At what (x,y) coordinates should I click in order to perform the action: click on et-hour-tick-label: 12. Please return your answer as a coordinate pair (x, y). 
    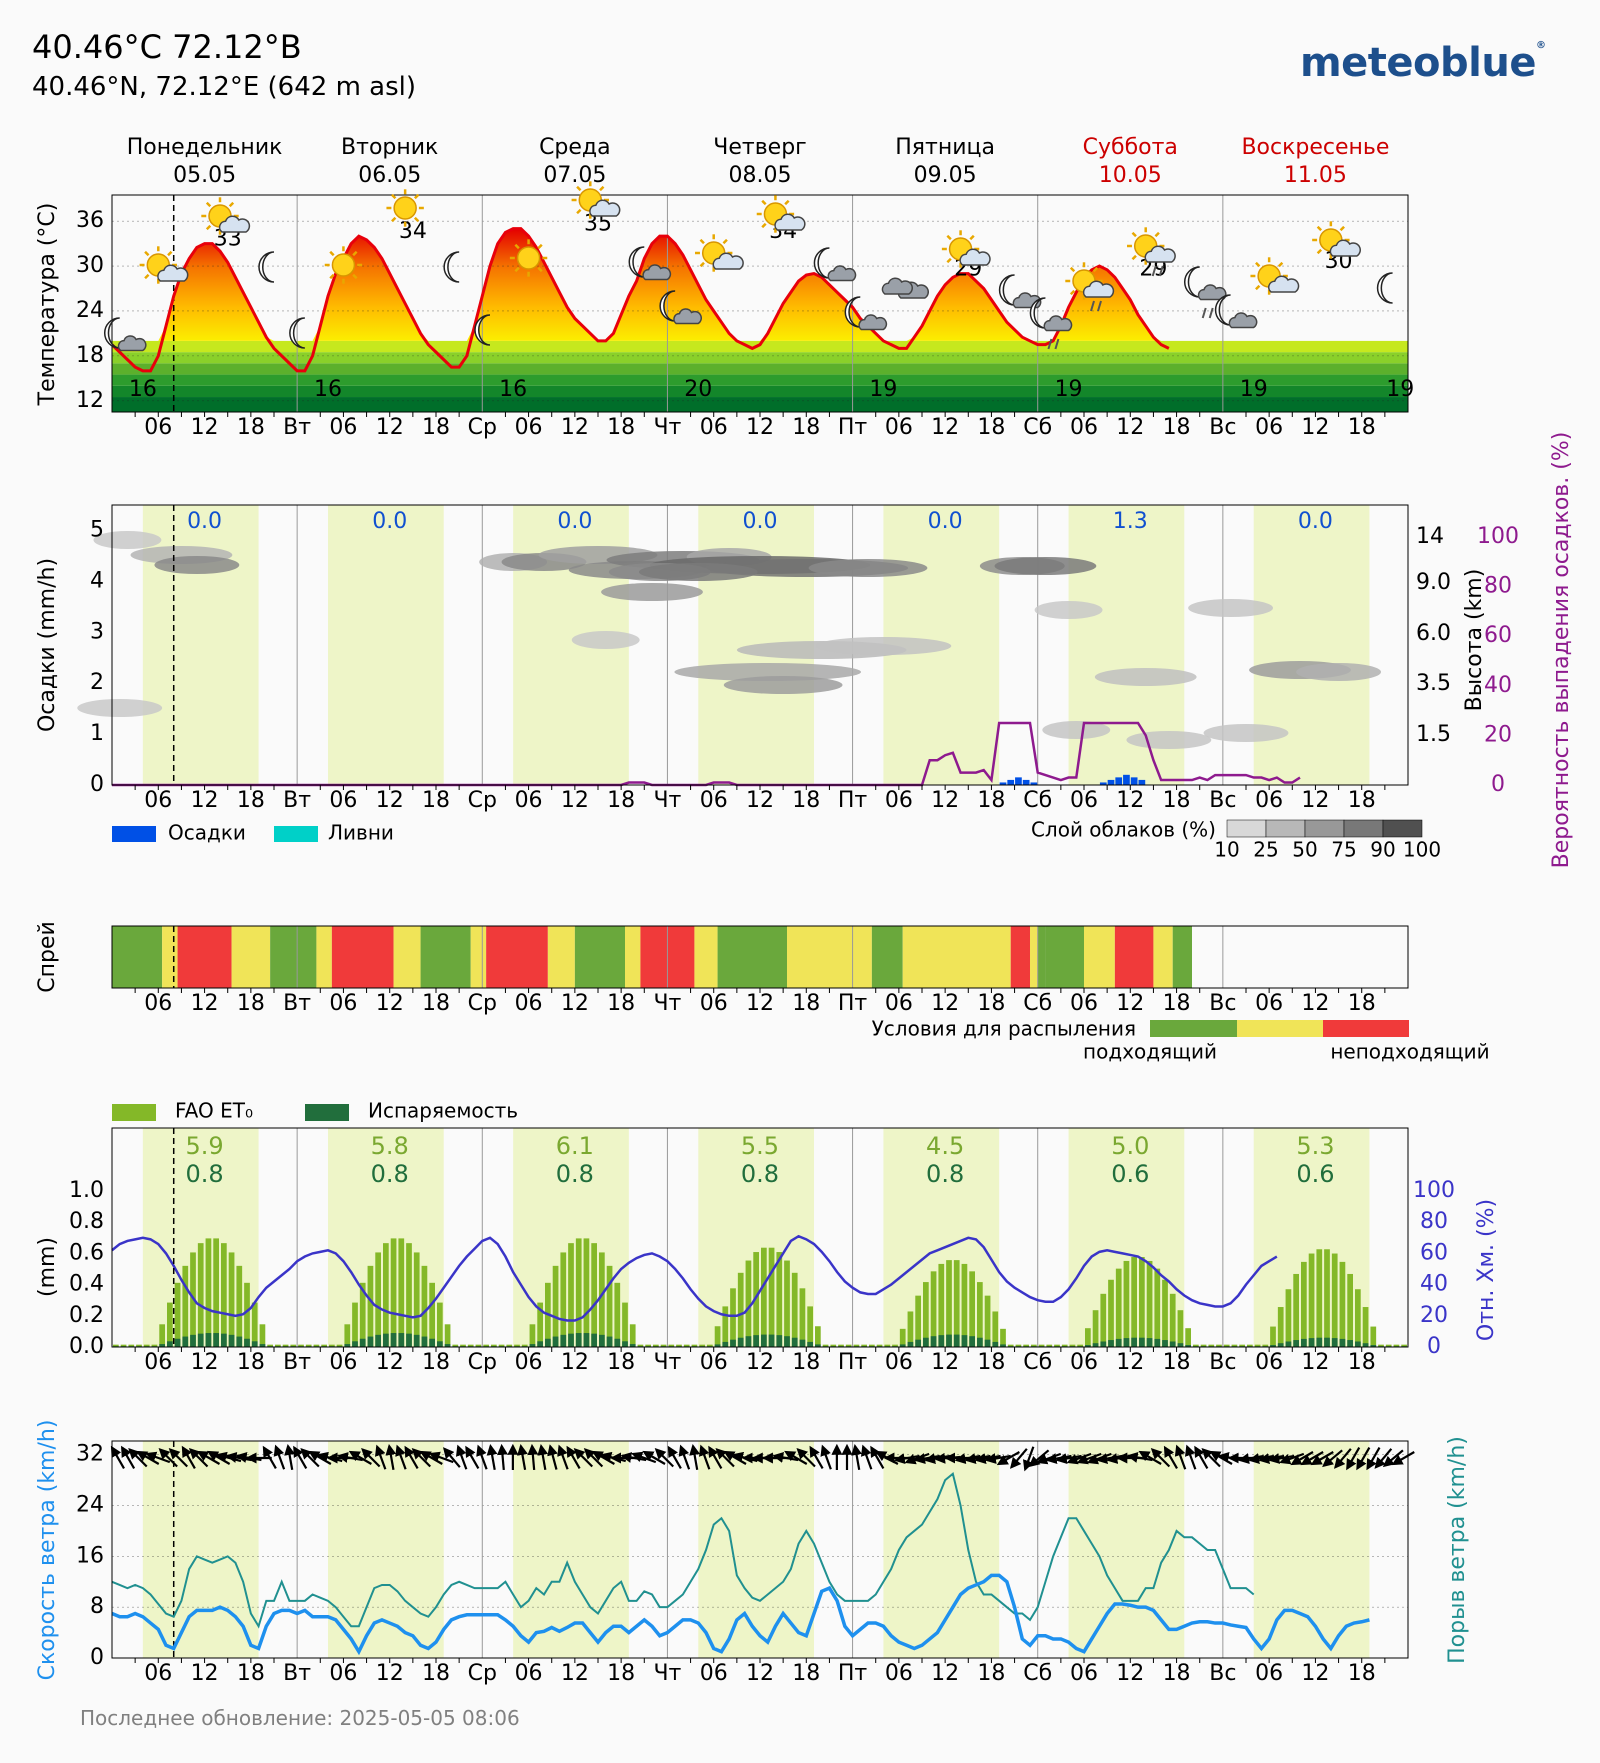
    Looking at the image, I should click on (945, 1362).